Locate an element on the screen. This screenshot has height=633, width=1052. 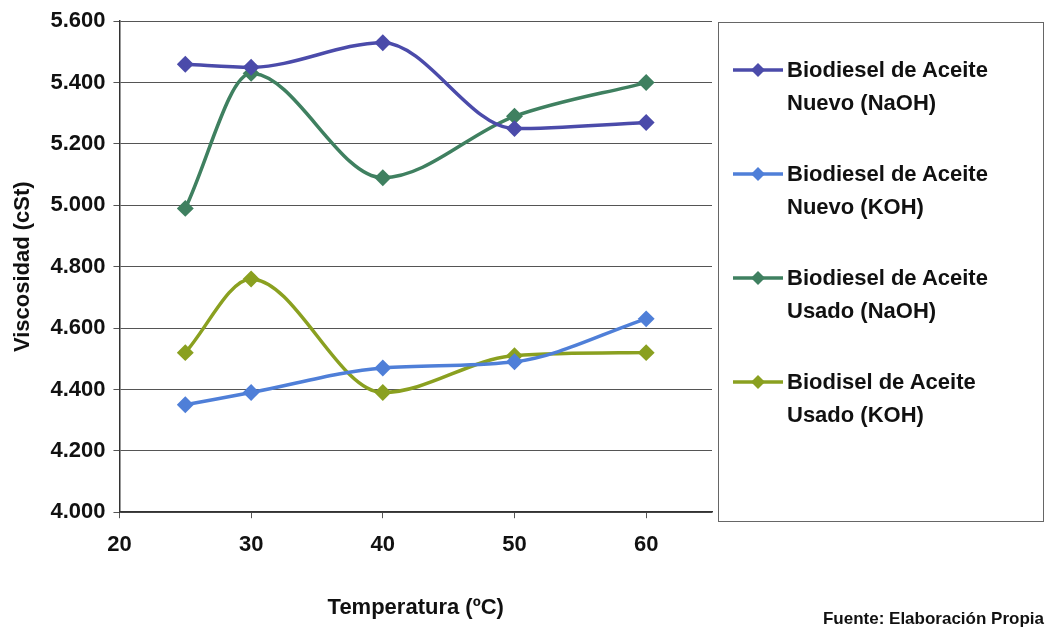
x-tick-label: 50 is located at coordinates (514, 544).